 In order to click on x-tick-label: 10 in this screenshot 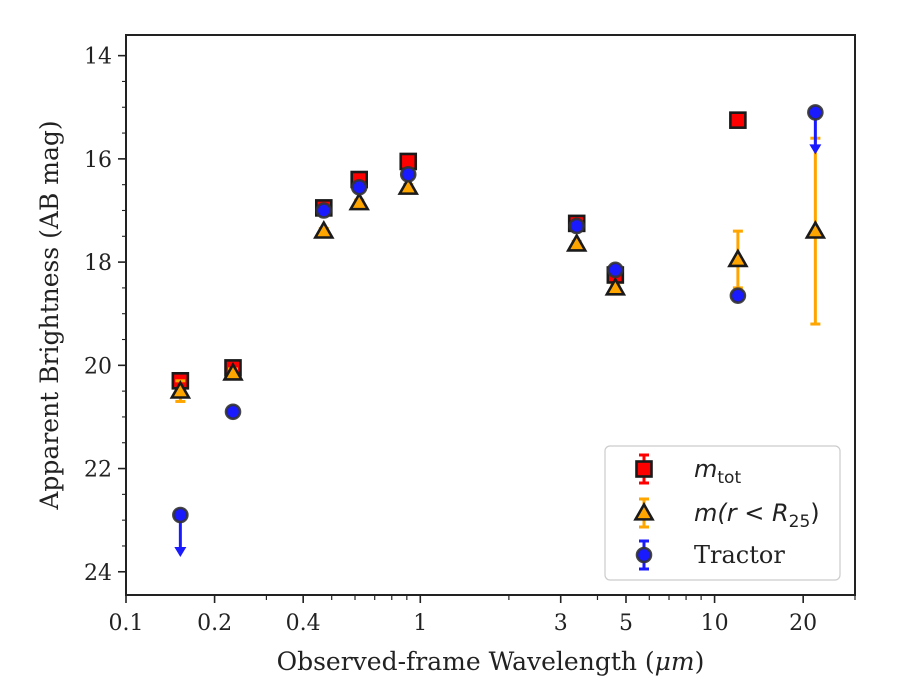, I will do `click(715, 623)`.